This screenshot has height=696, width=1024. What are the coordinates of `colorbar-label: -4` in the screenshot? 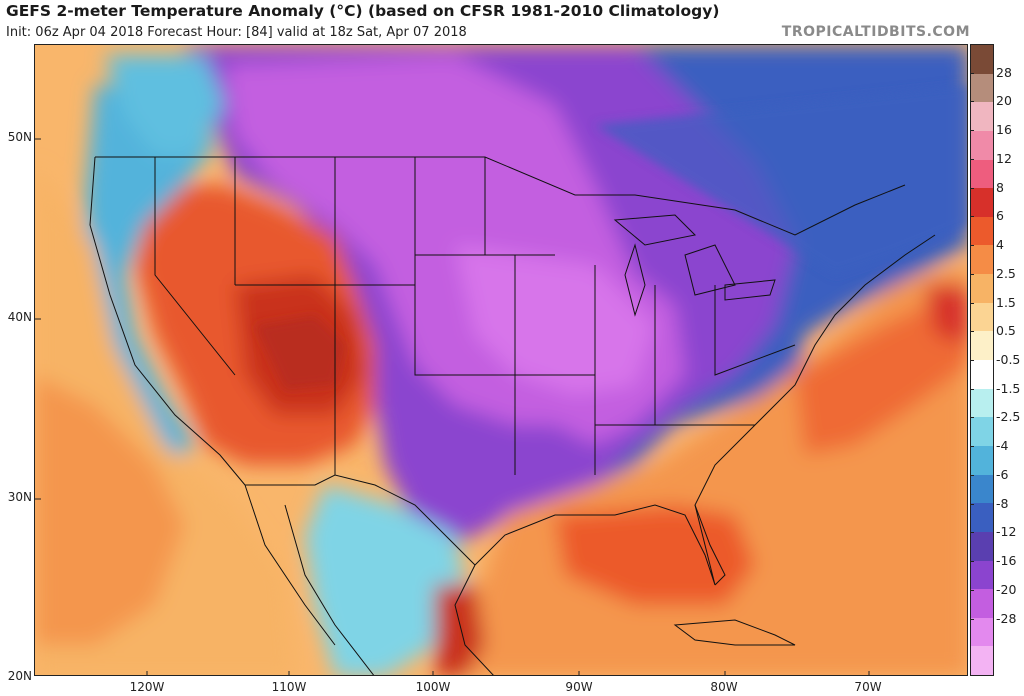 It's located at (1002, 446).